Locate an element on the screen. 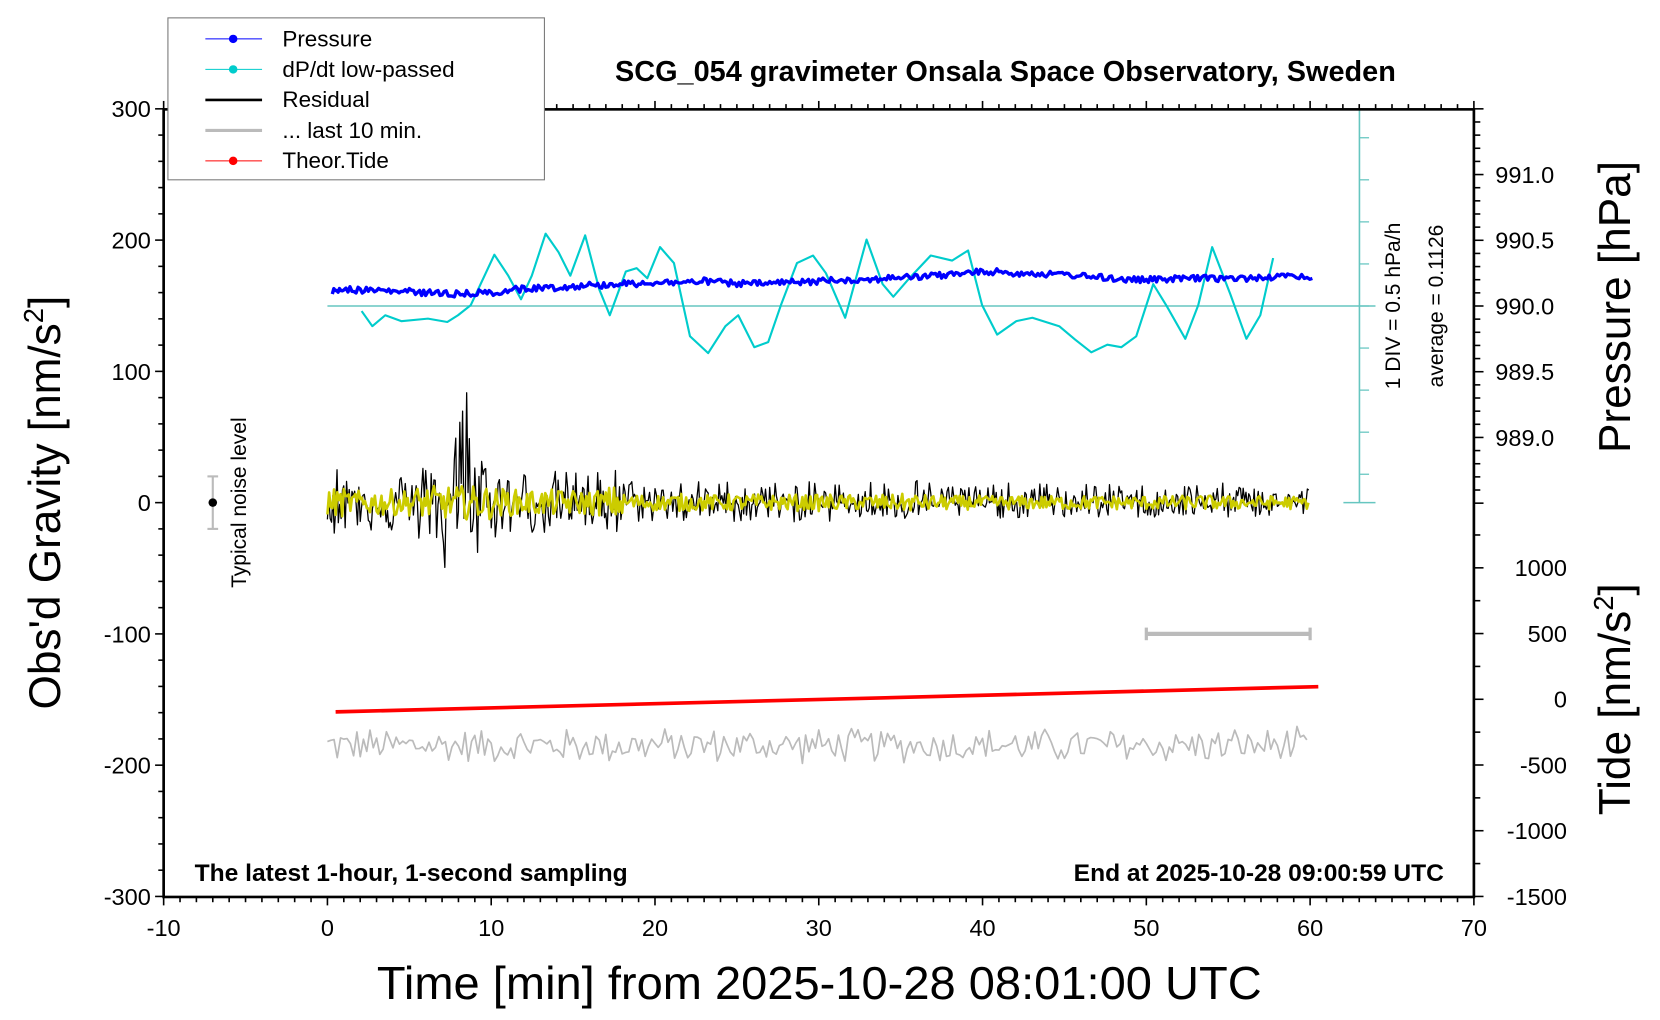 The width and height of the screenshot is (1660, 1020). y-left-label-sup: 2 is located at coordinates (33, 315).